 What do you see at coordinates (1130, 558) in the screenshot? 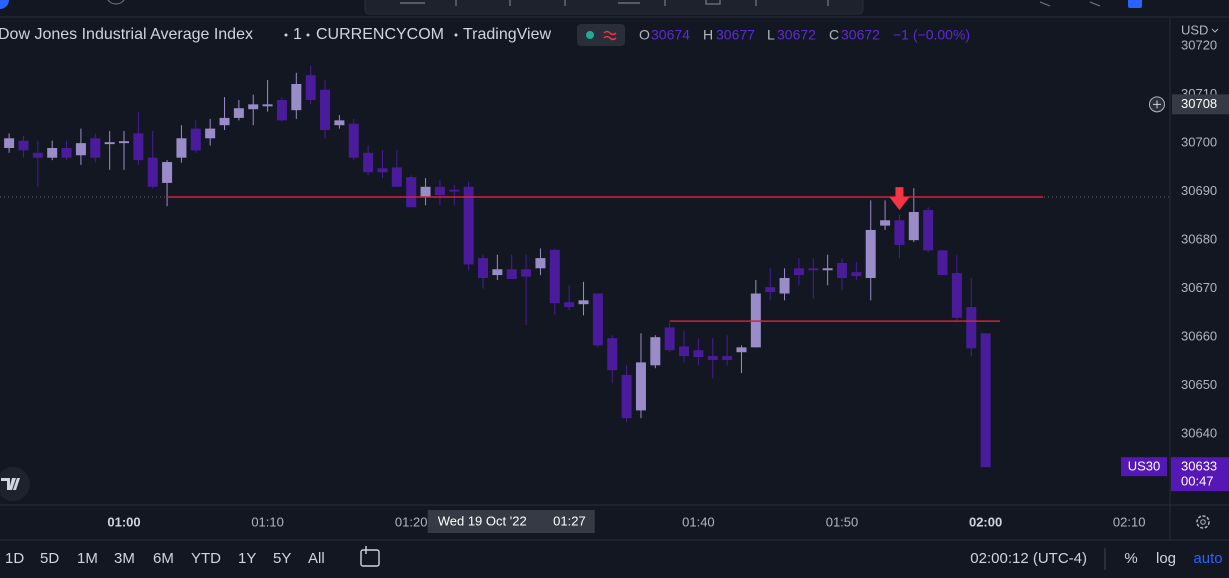
I see `percent-toggle: %` at bounding box center [1130, 558].